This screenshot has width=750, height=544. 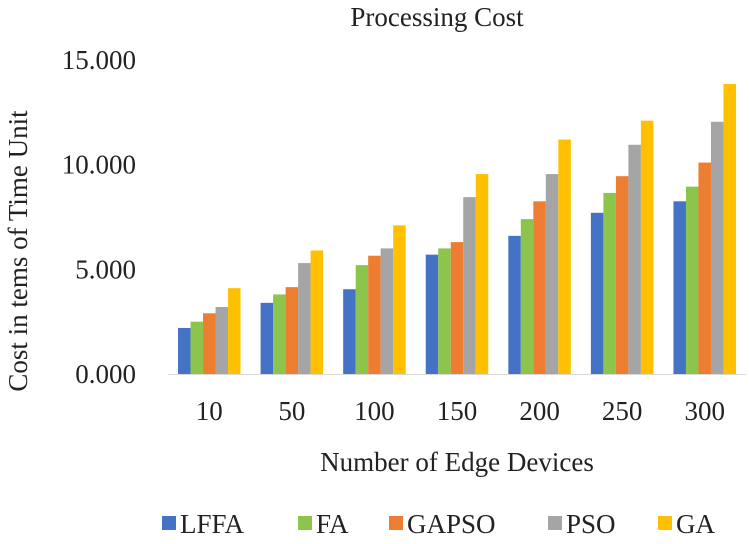 I want to click on y-tick-label: 10.000, so click(x=99, y=165).